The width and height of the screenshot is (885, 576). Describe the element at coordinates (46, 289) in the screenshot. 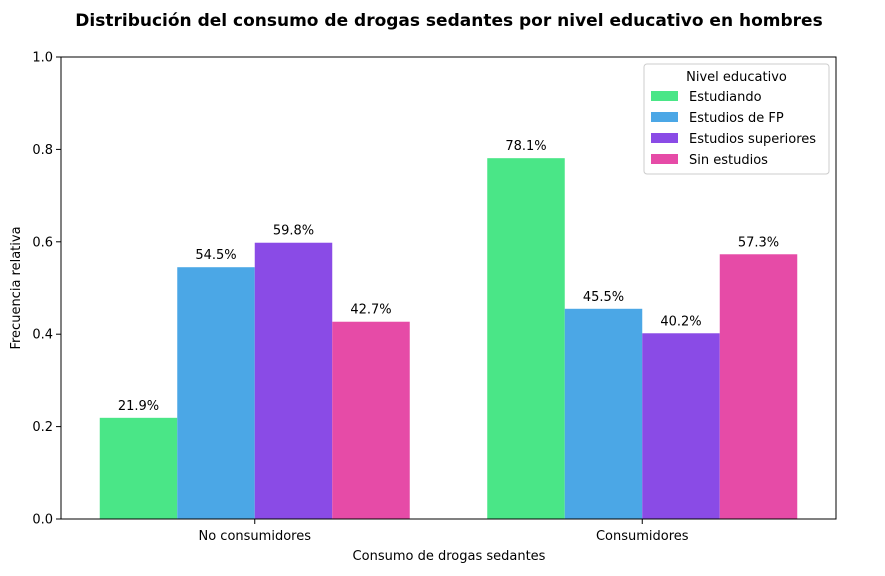

I see `y-axis: 0.0 0.2 0.4 0.6 0.8 1.0` at that location.